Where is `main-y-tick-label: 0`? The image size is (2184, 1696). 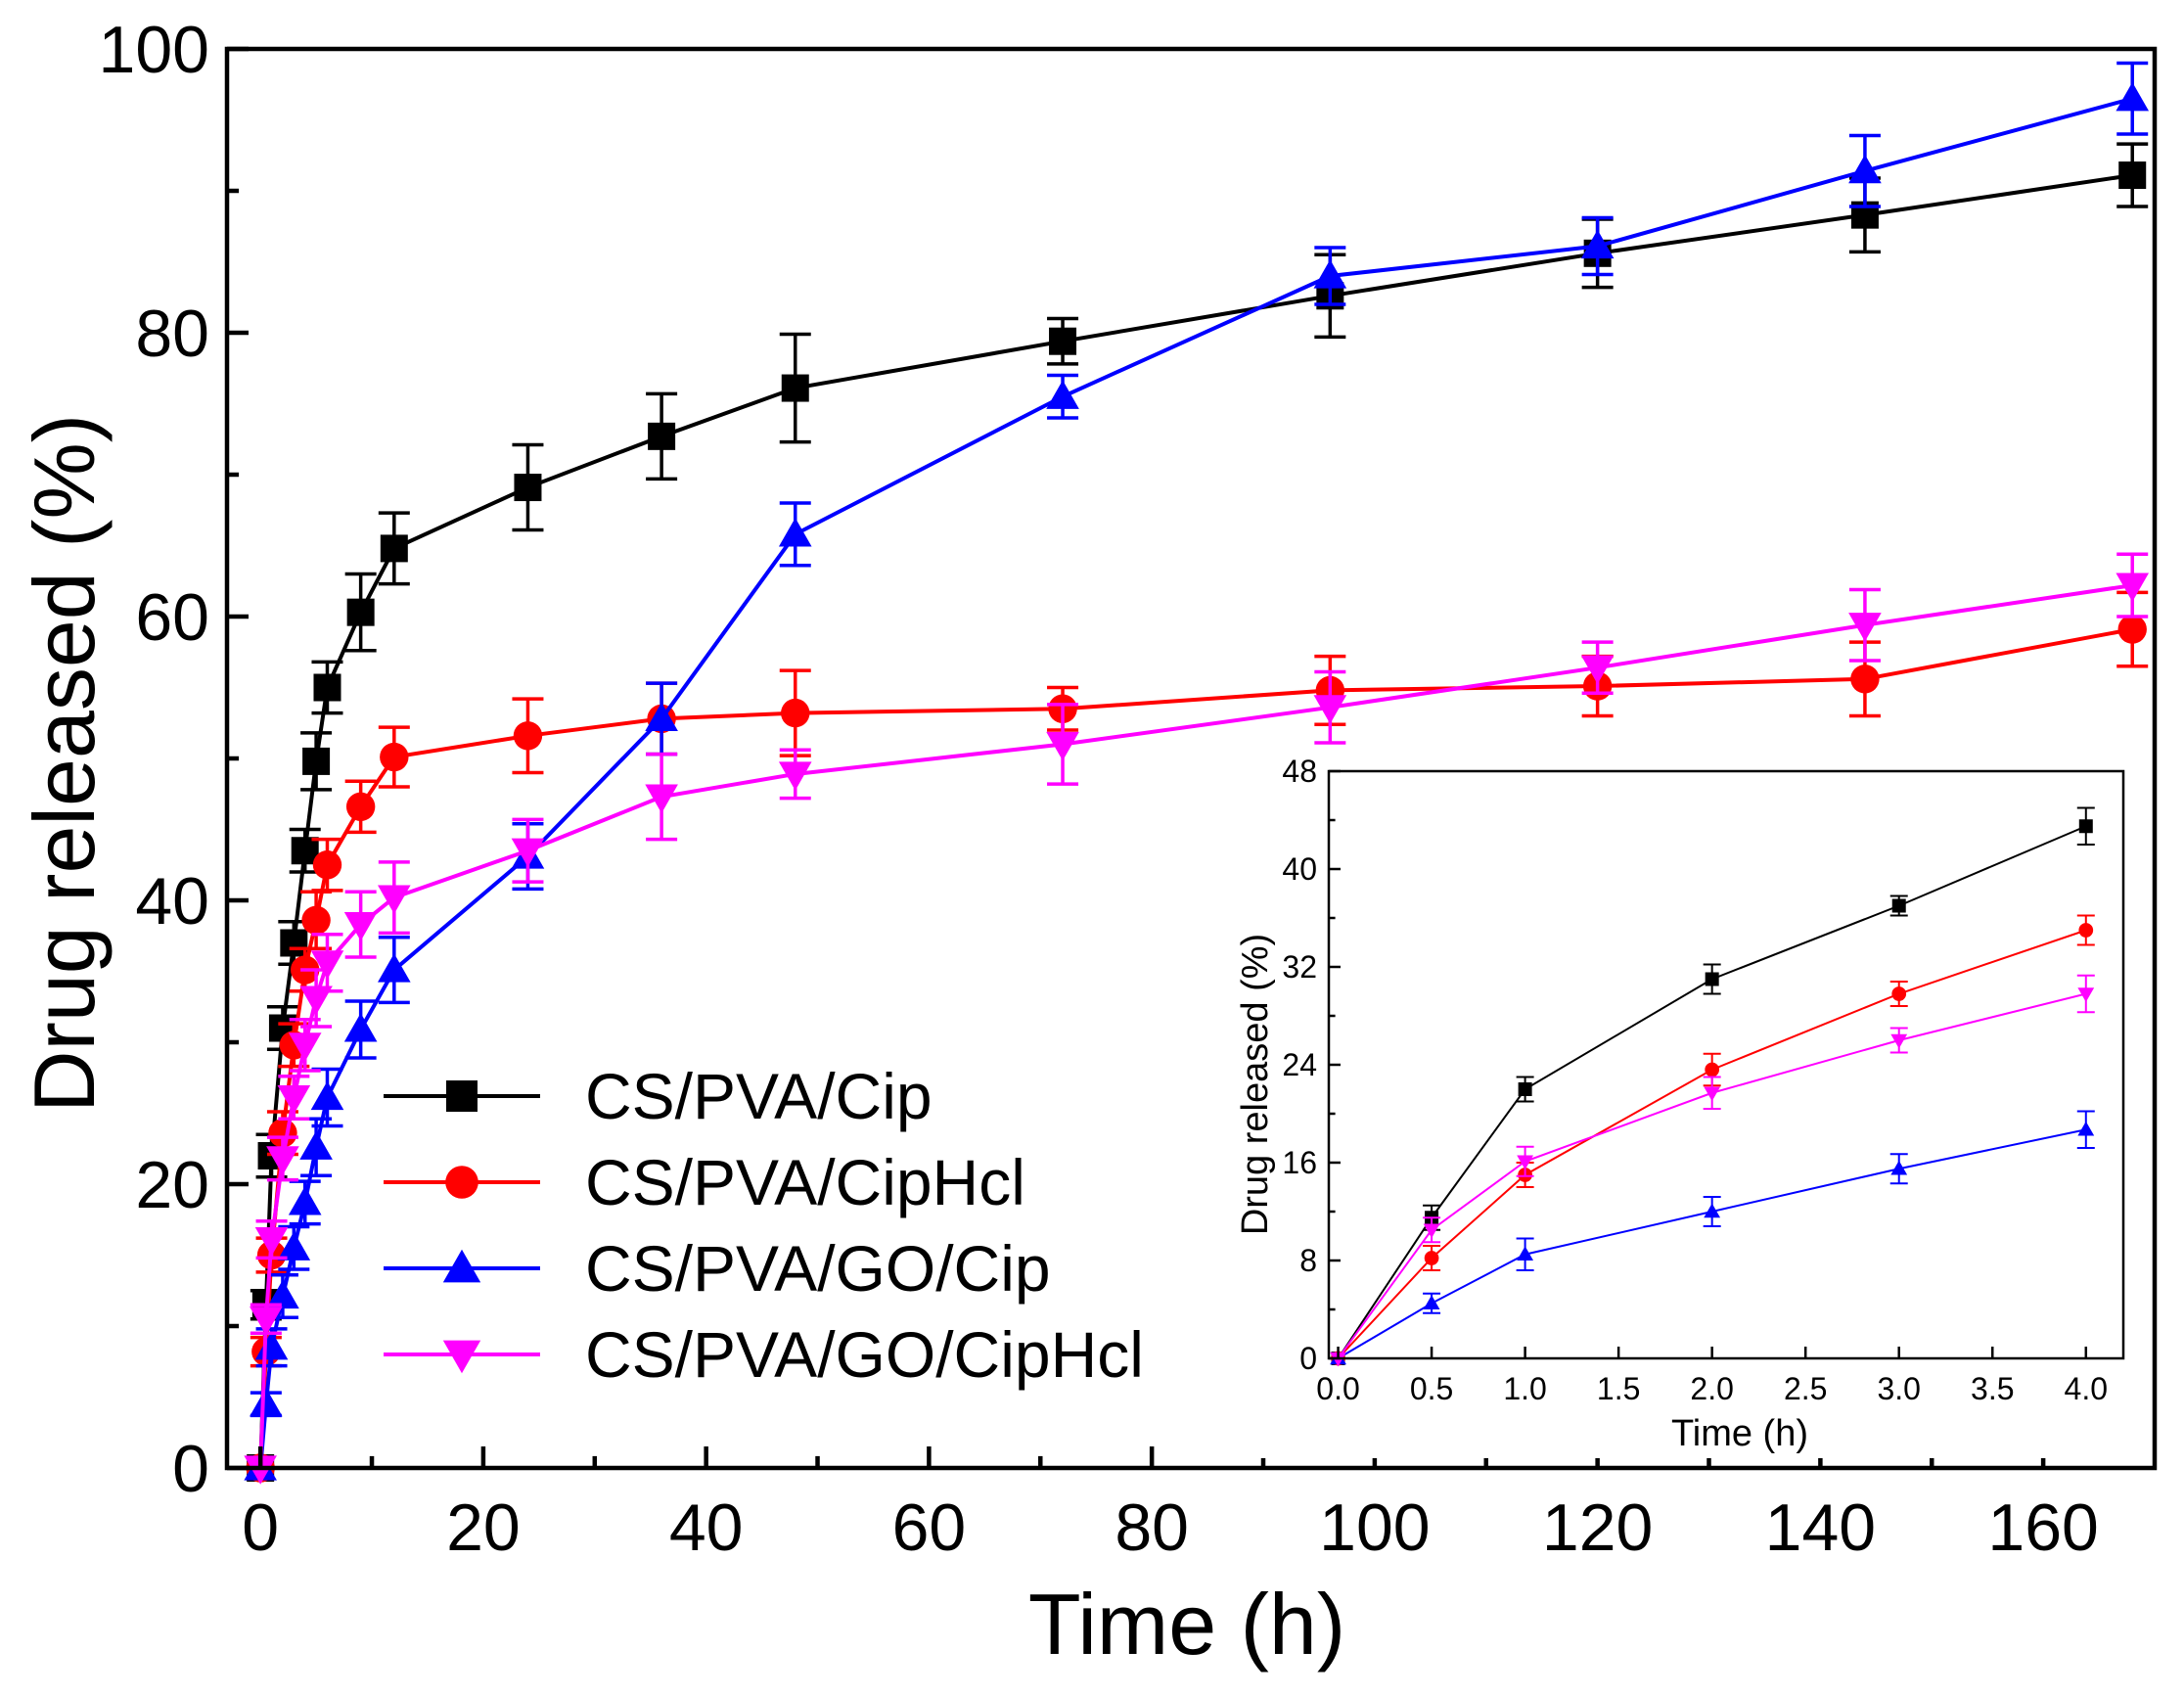
main-y-tick-label: 0 is located at coordinates (190, 1469).